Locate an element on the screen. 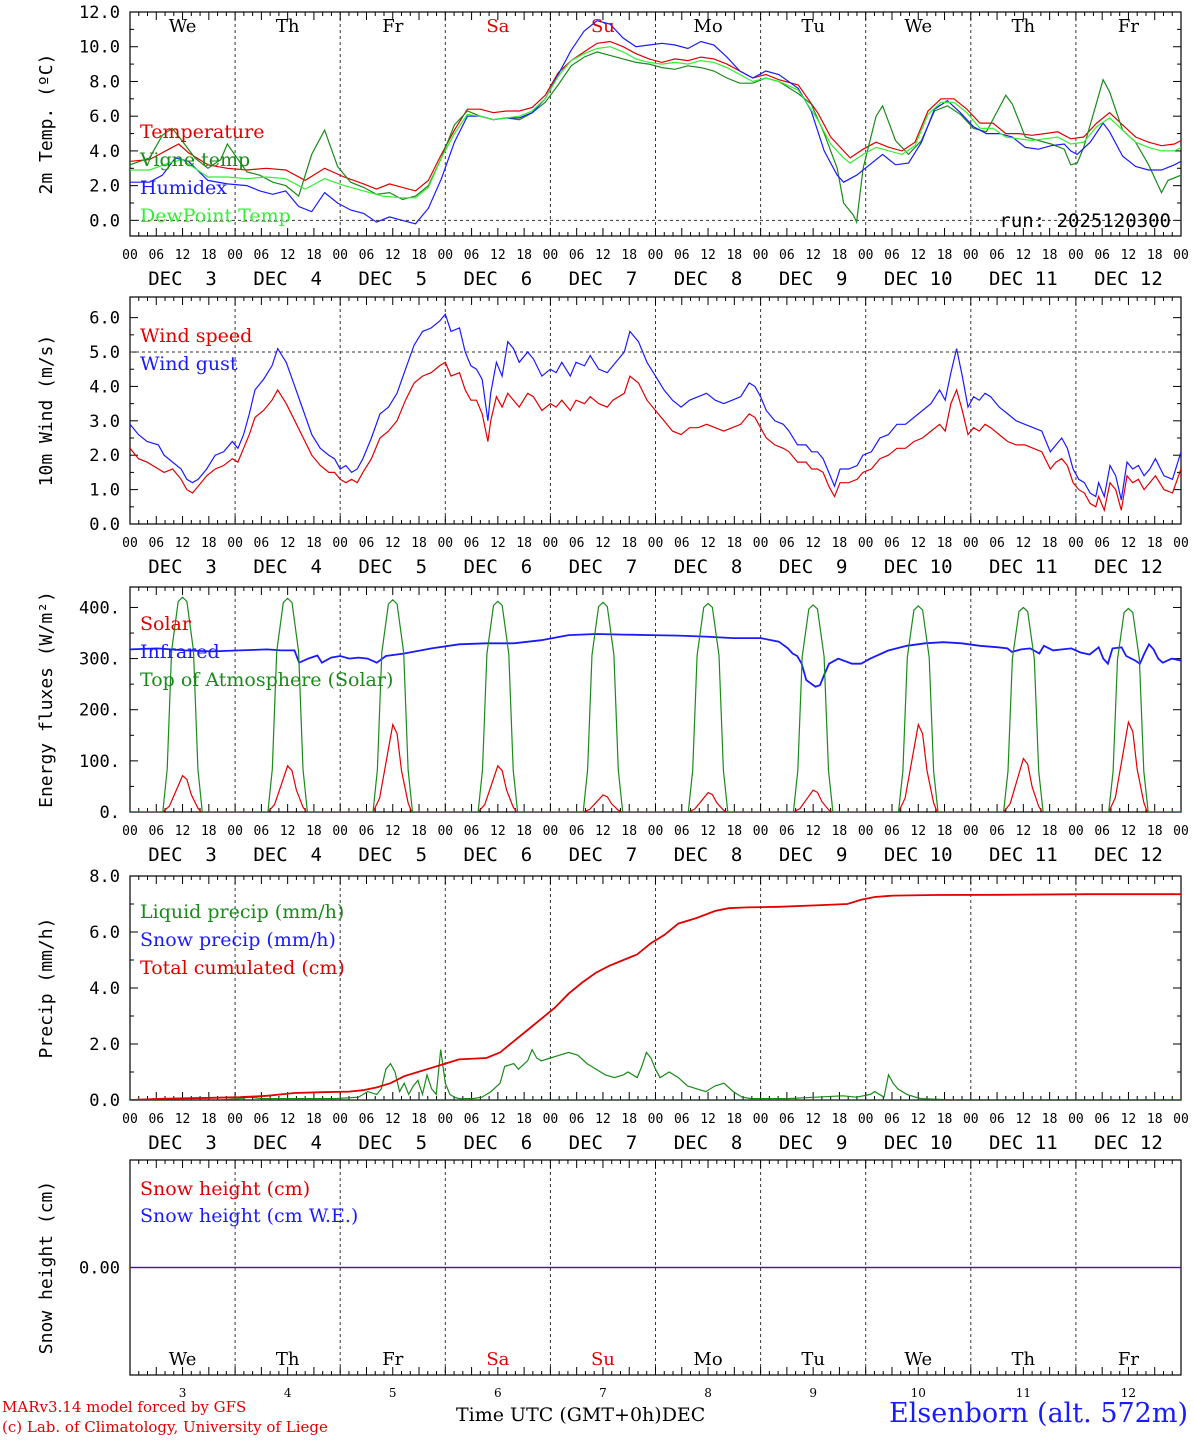 The image size is (1194, 1440). legend-entry: Wind gust is located at coordinates (189, 364).